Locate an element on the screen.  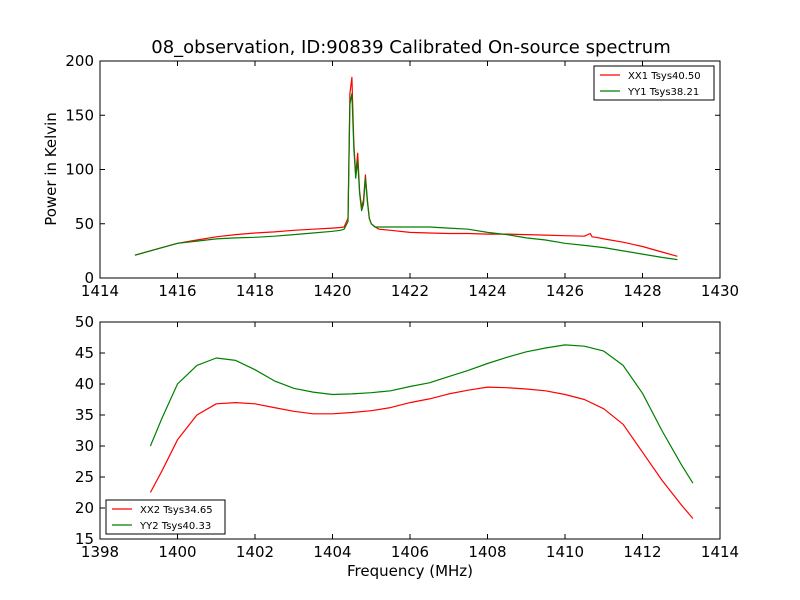
y-axis-label: Power in Kelvin is located at coordinates (51, 169).